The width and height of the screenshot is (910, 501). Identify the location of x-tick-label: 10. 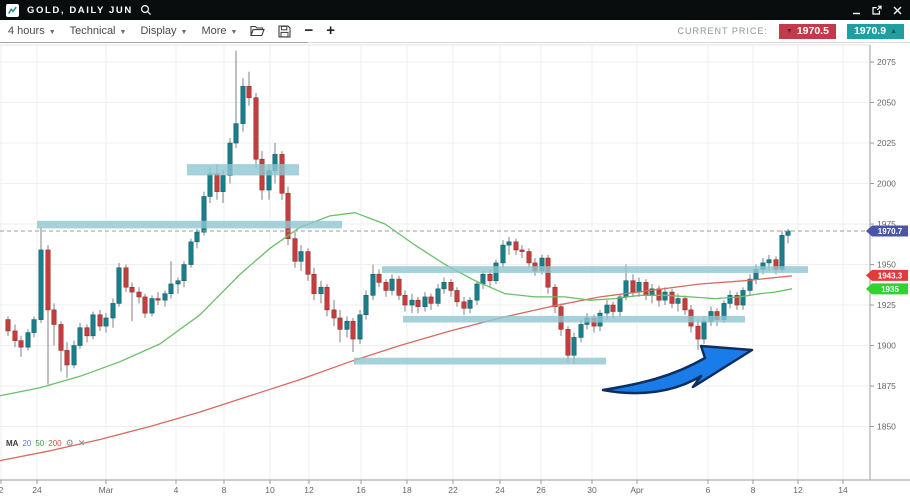
(270, 490).